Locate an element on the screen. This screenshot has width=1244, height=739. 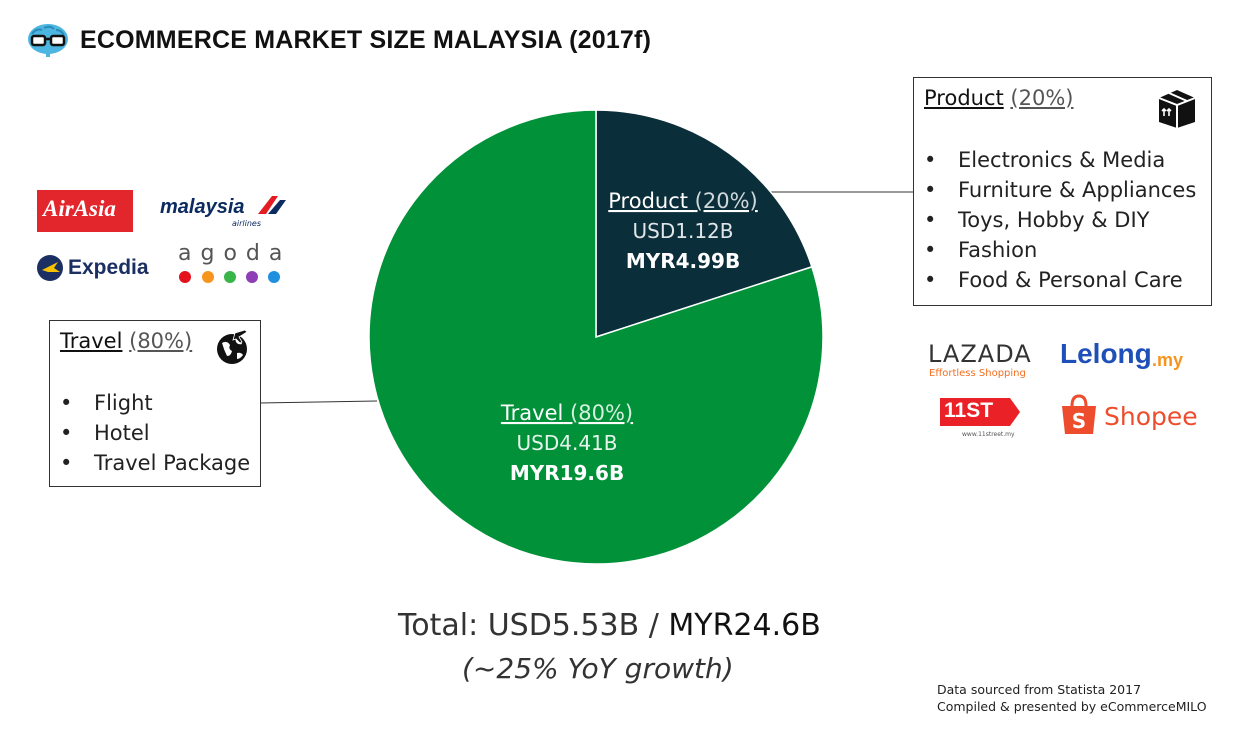
nerd-glasses-brain-icon is located at coordinates (48, 40).